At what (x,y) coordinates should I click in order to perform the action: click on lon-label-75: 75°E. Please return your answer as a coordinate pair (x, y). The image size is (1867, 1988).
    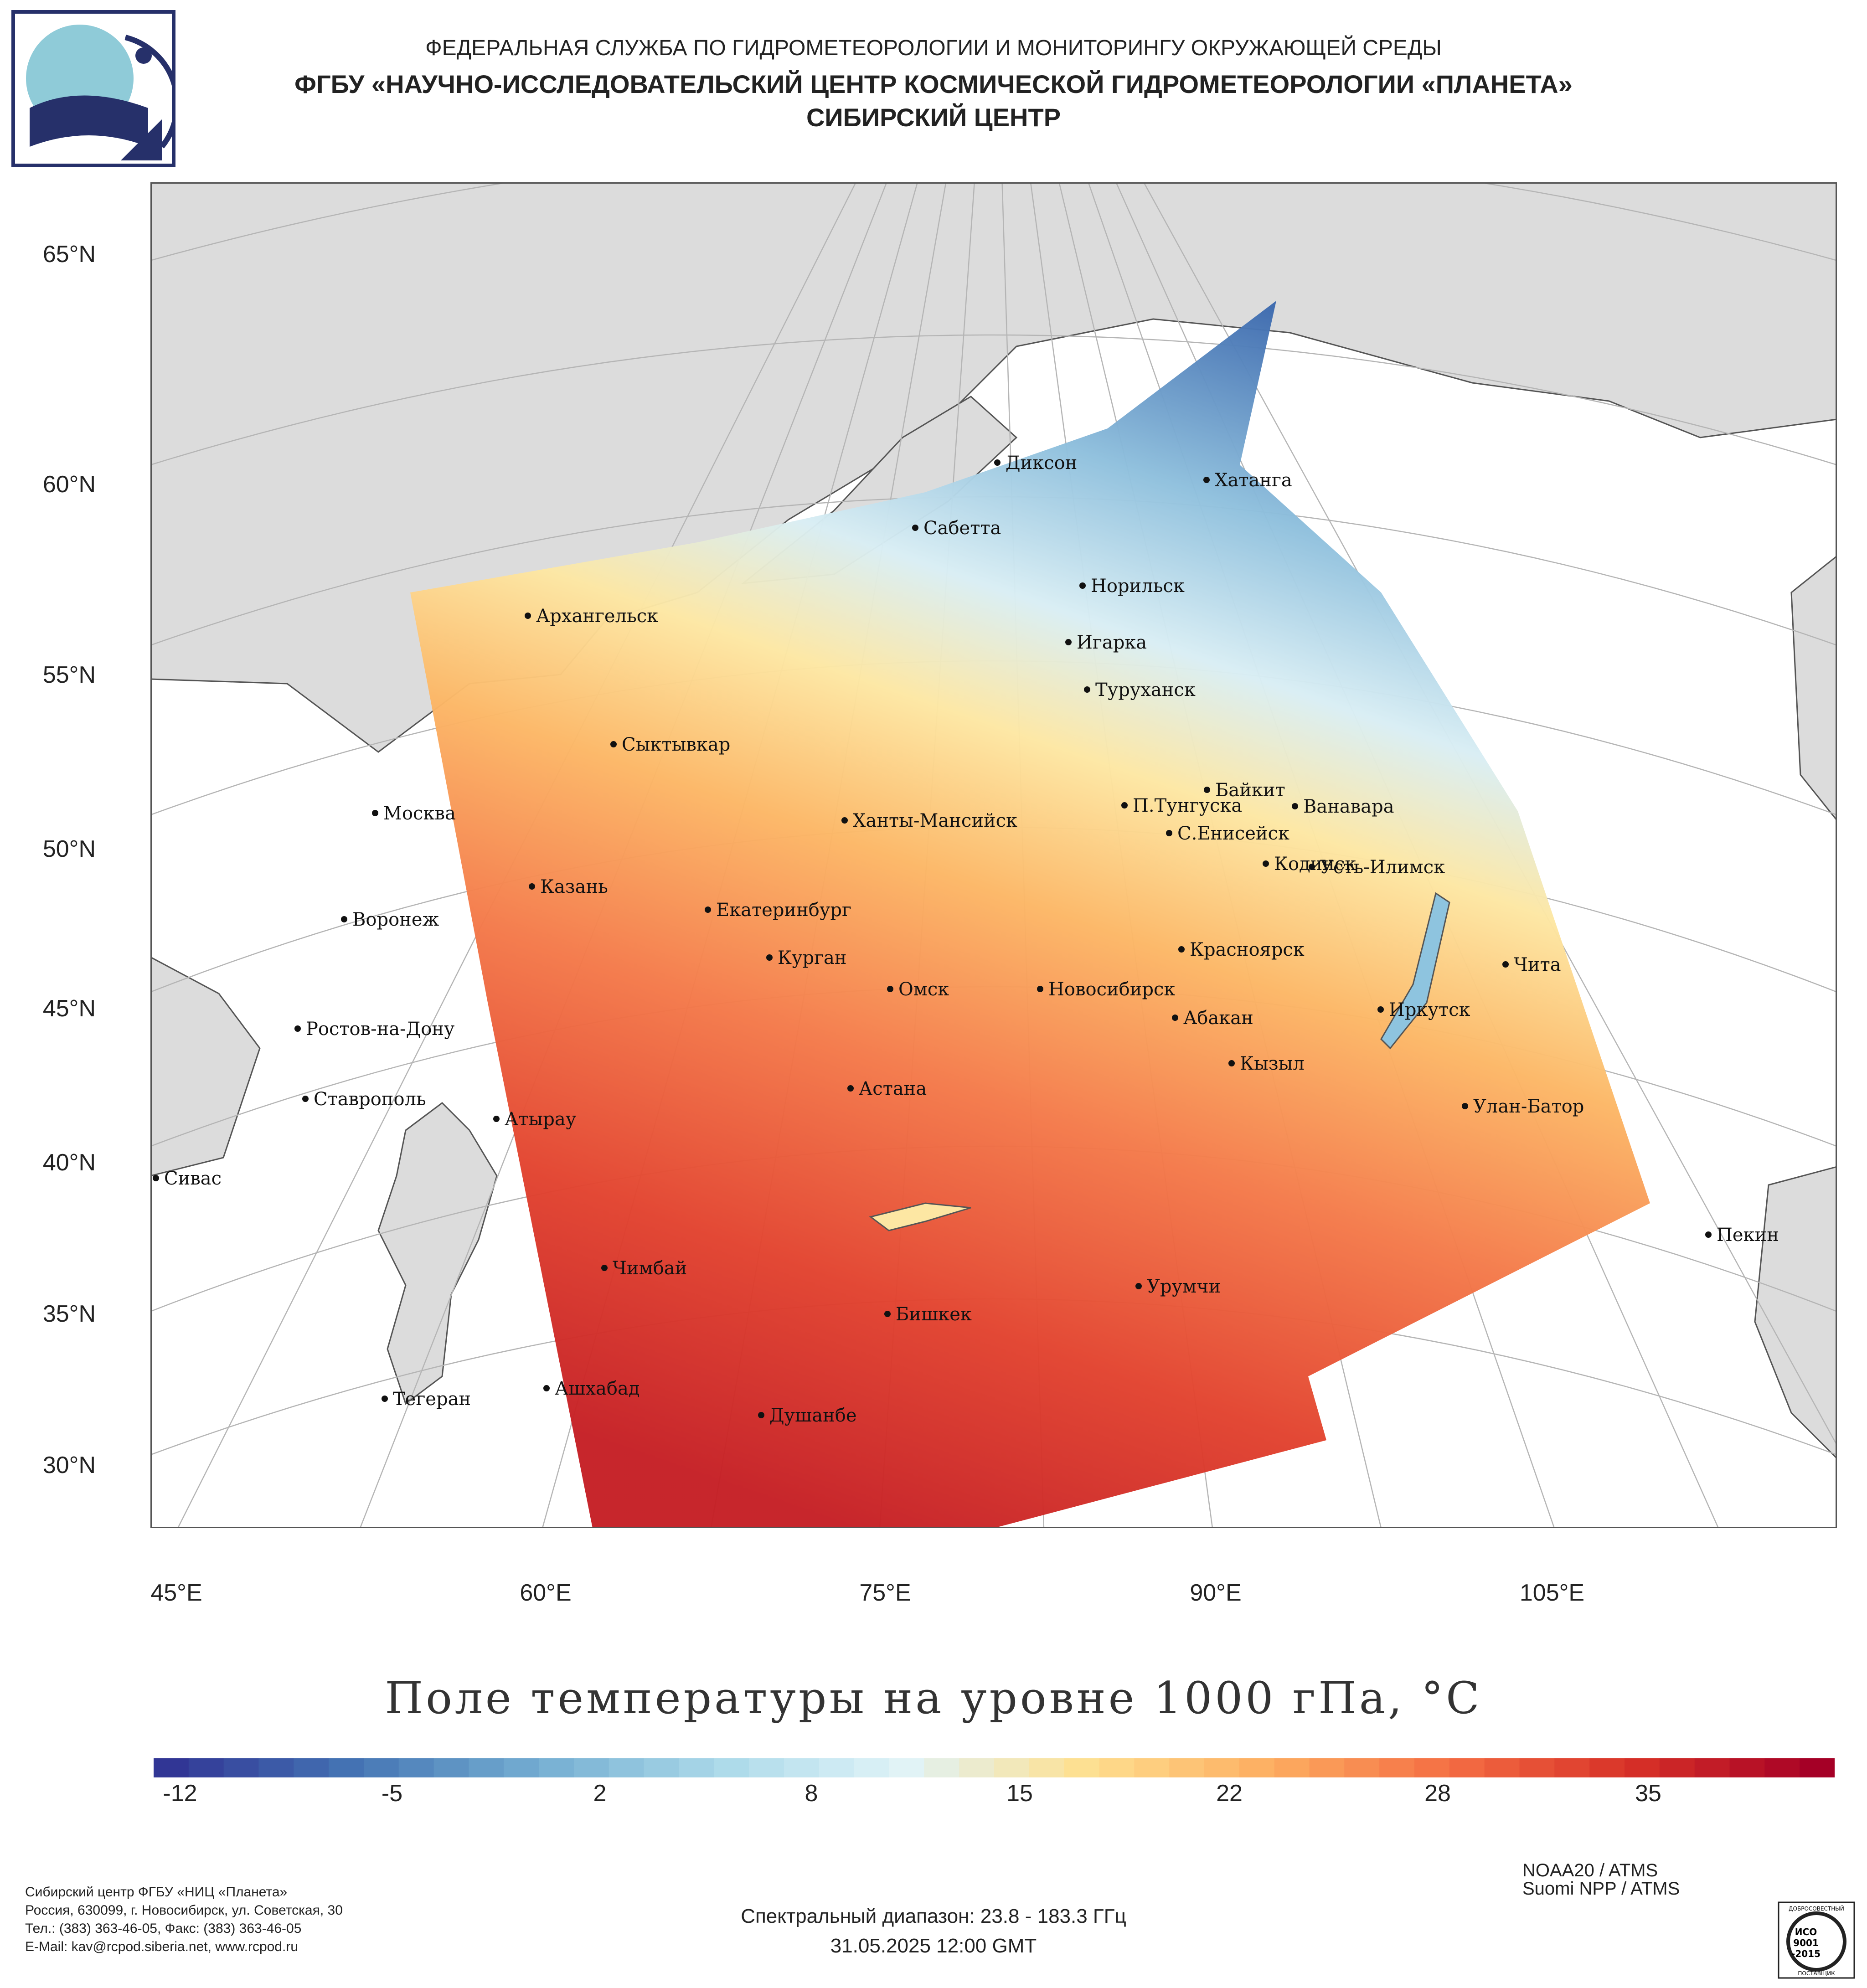
    Looking at the image, I should click on (885, 1593).